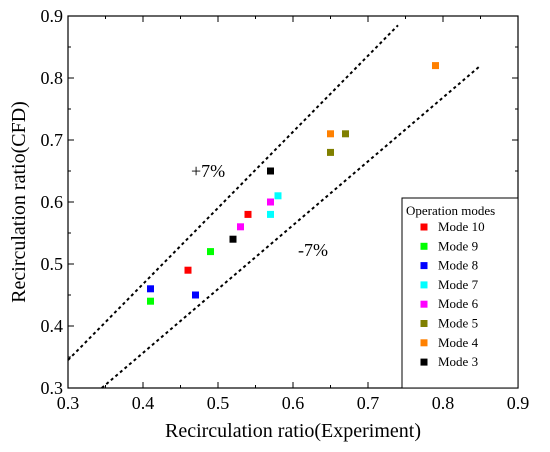 Image resolution: width=550 pixels, height=452 pixels. What do you see at coordinates (458, 361) in the screenshot?
I see `legend-label: Mode 3` at bounding box center [458, 361].